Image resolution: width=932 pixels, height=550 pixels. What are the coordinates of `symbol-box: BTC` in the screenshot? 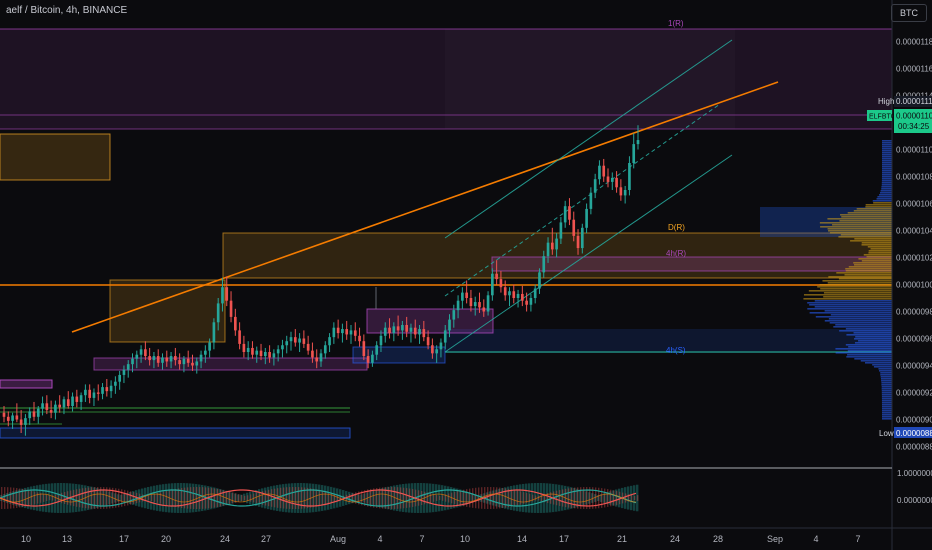 It's located at (909, 13).